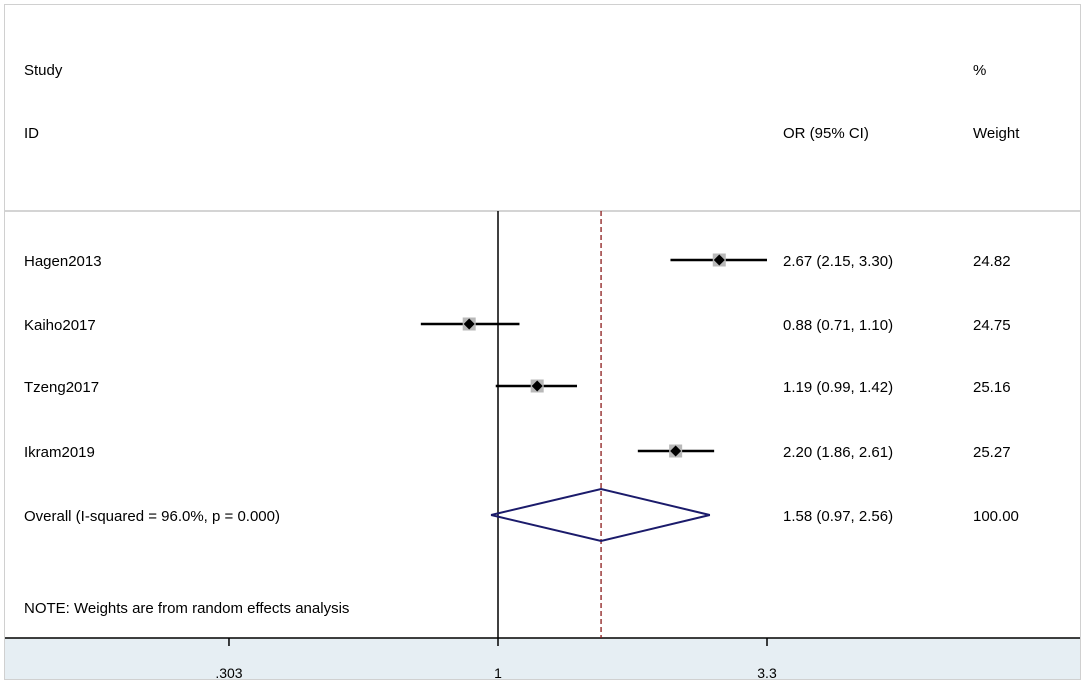  What do you see at coordinates (826, 133) in the screenshot?
I see `header-or: OR (95% CI)` at bounding box center [826, 133].